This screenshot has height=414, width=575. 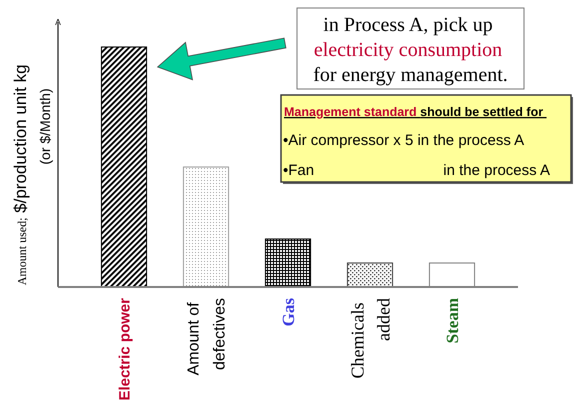 I want to click on text: Management standard should be settled for •Air compressor x 5 in the process A •Fan in the process A, so click(x=416, y=142).